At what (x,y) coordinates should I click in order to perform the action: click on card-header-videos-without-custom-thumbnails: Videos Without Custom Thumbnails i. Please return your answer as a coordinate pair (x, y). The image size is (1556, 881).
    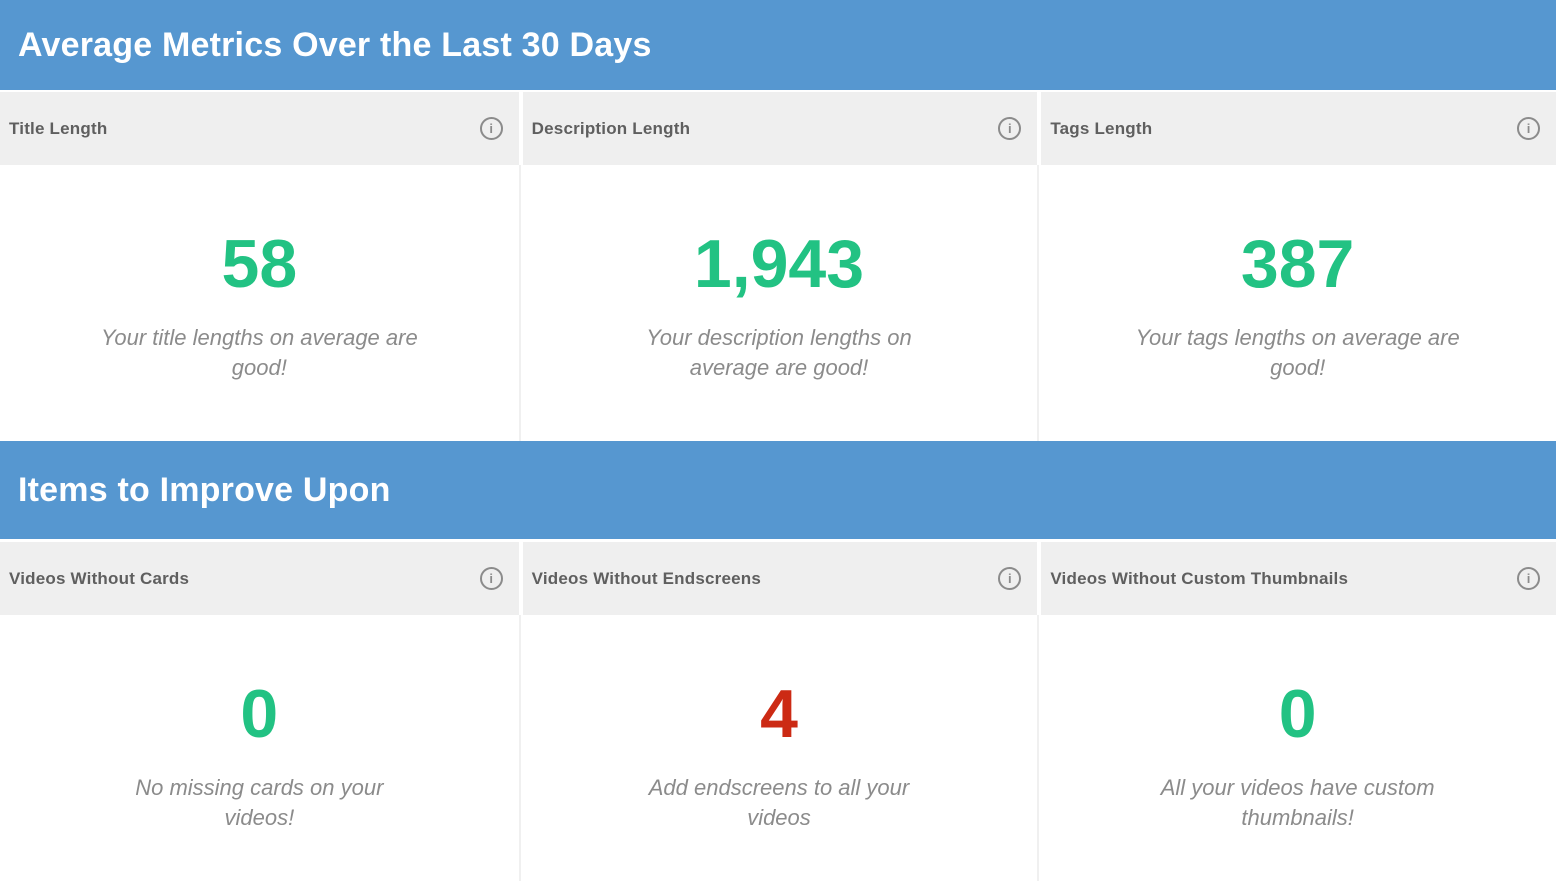
    Looking at the image, I should click on (1298, 578).